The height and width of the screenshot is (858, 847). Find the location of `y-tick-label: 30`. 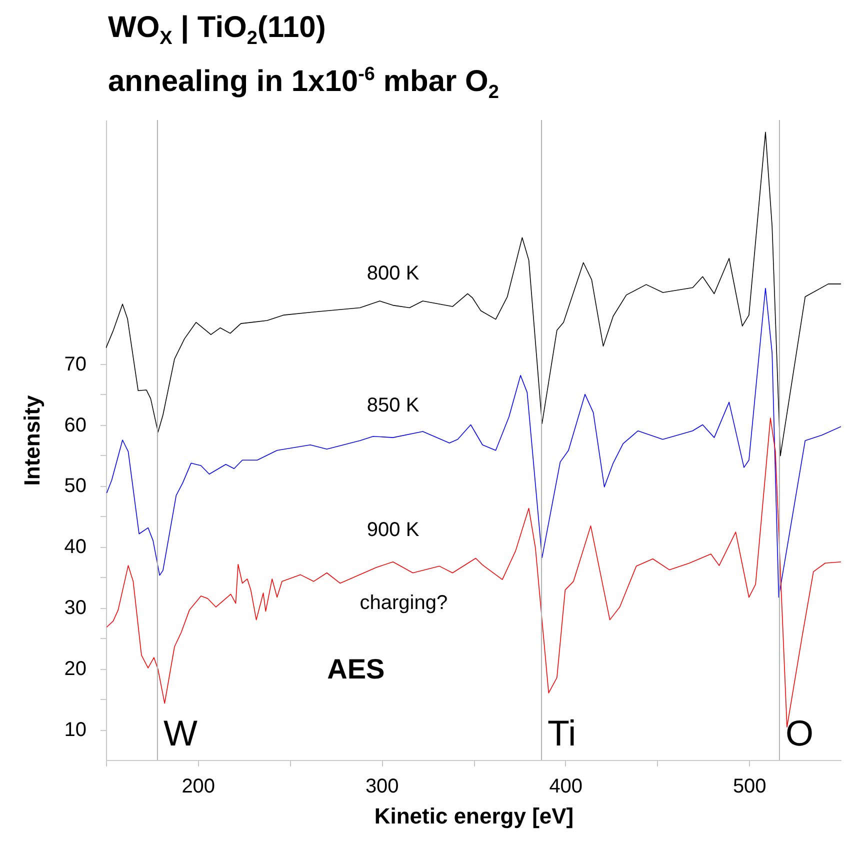

y-tick-label: 30 is located at coordinates (75, 608).